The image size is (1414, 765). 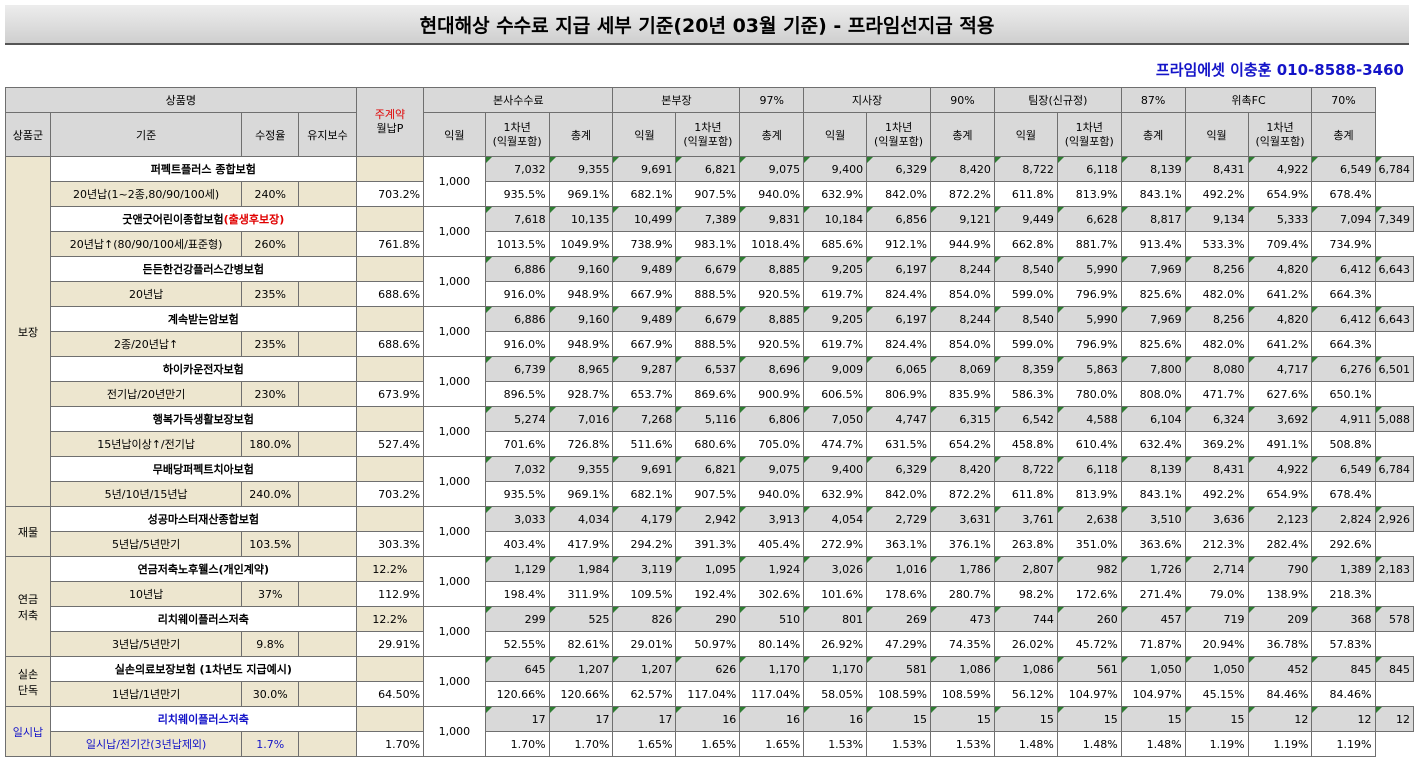 I want to click on commission-amount: 1,095, so click(x=708, y=569).